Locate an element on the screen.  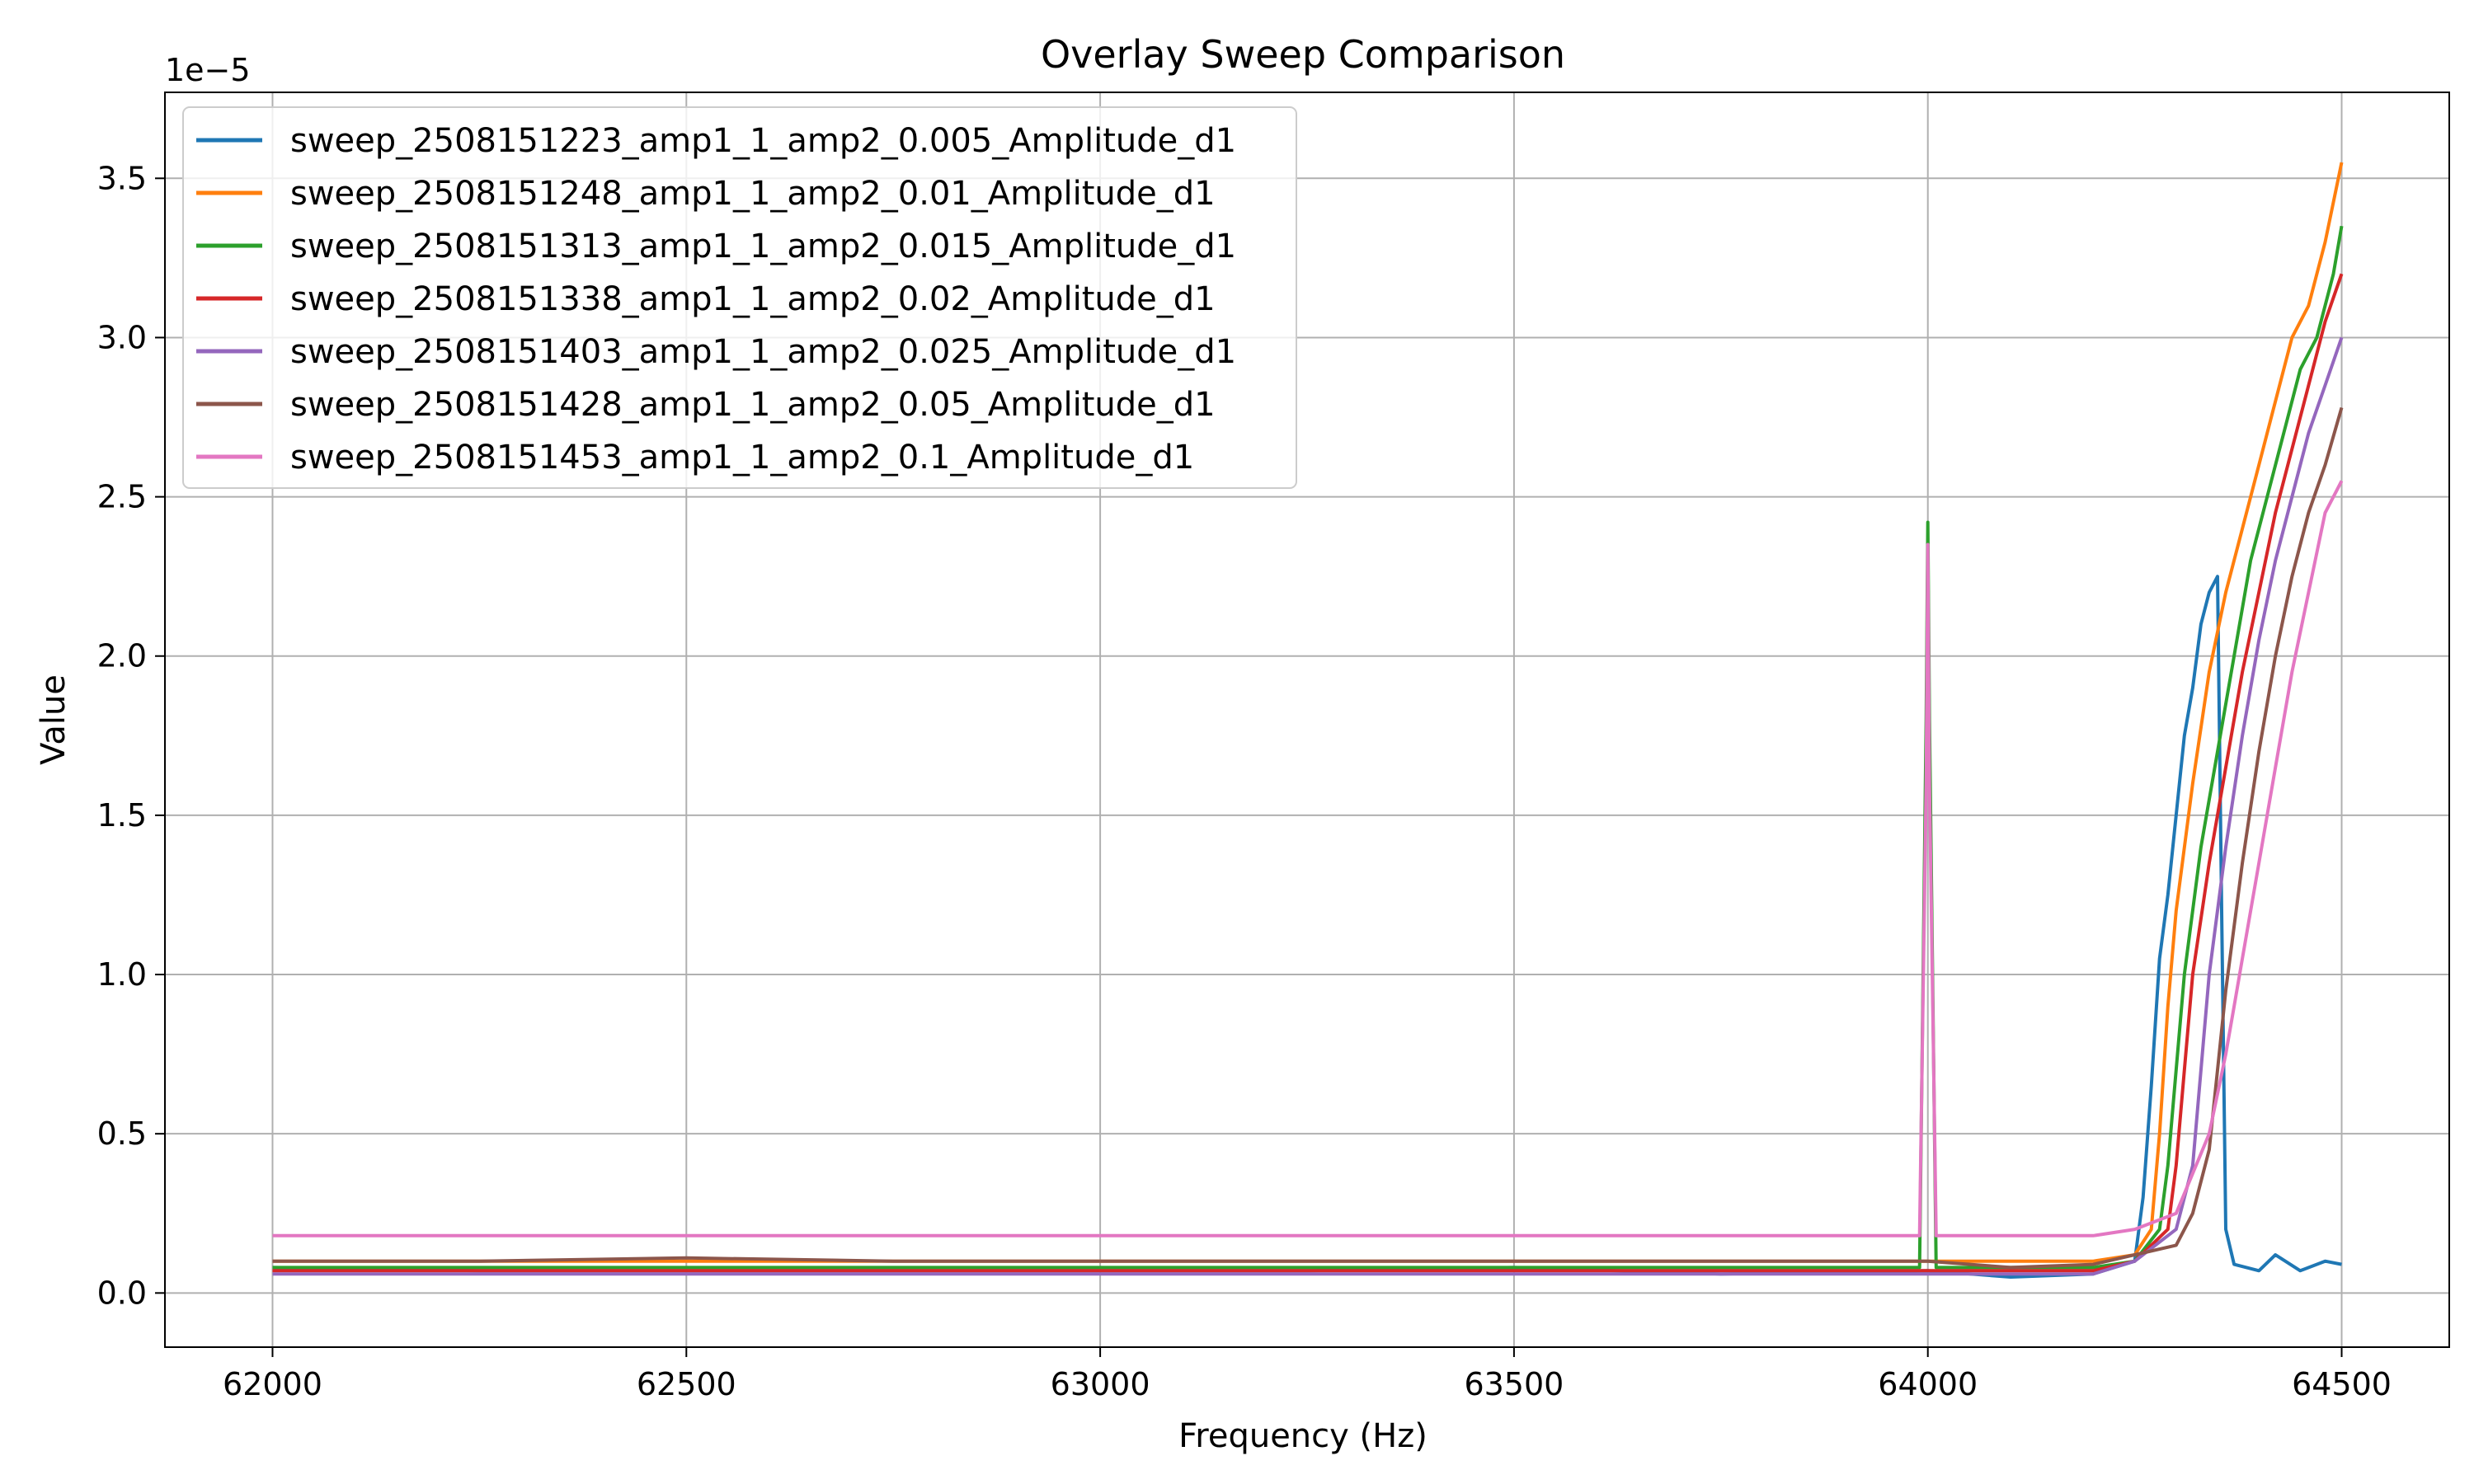
x-tick-label: 63000 is located at coordinates (1100, 1384).